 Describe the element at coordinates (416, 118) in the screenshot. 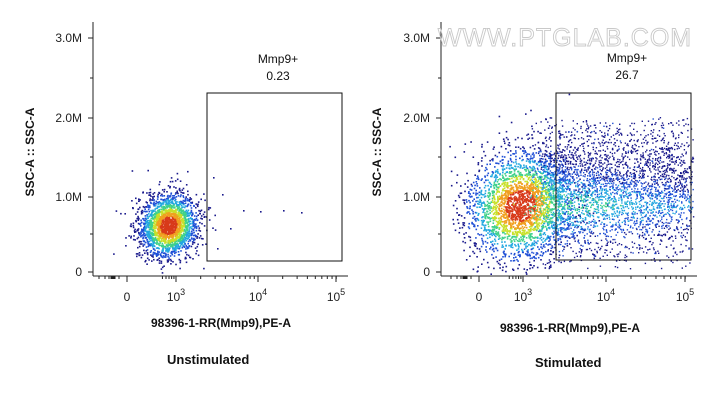

I see `y-tick-label: 2.0M` at that location.